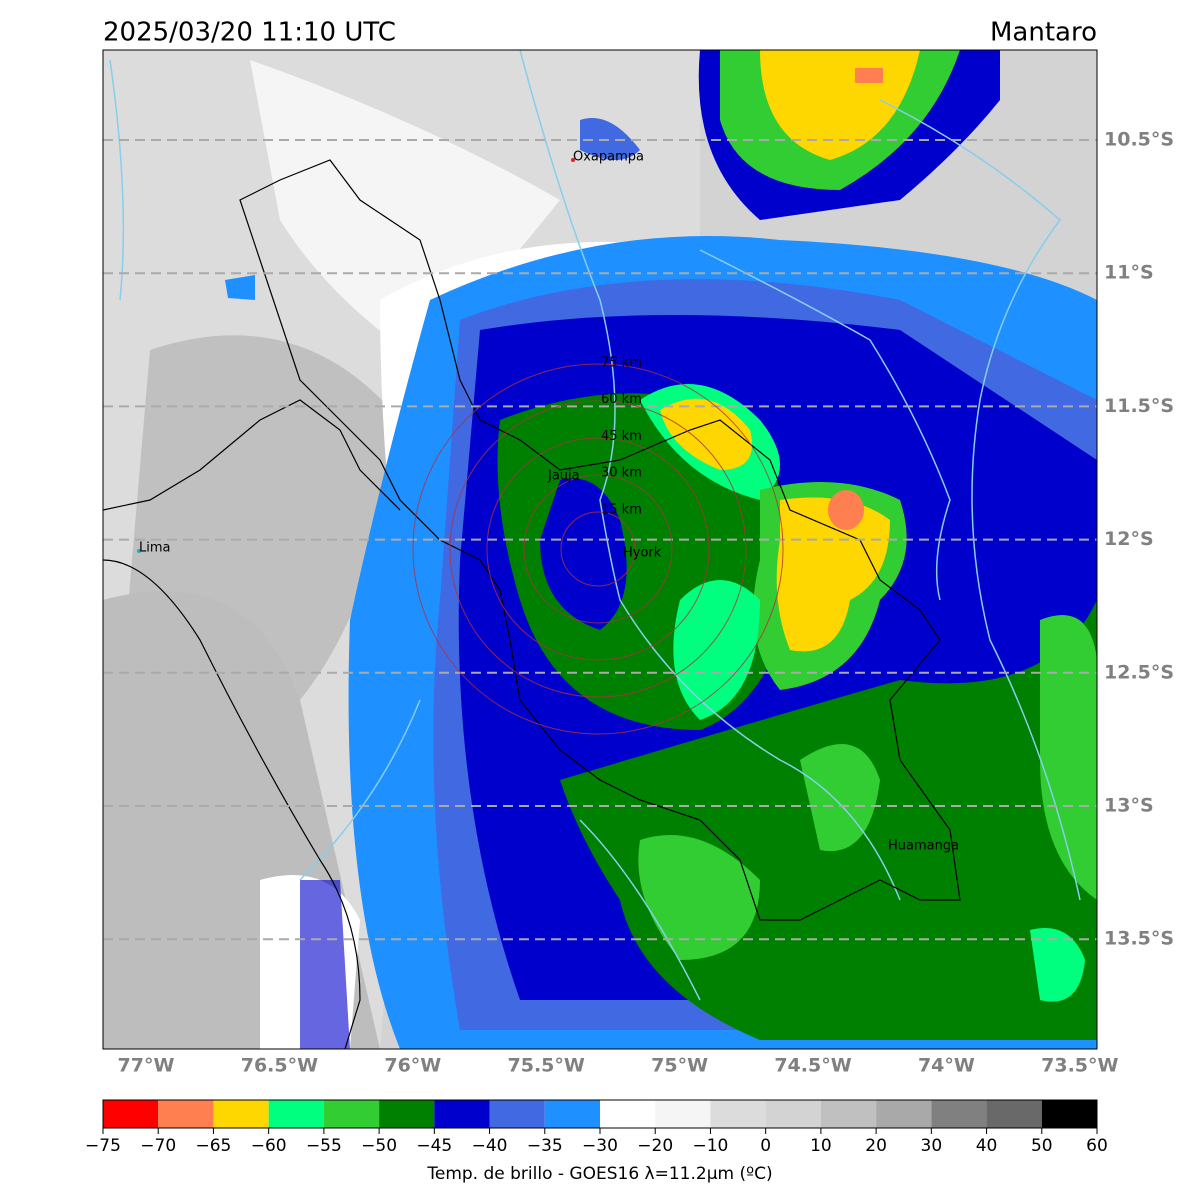 The height and width of the screenshot is (1204, 1200). I want to click on range-ring-label: 60 km, so click(621, 399).